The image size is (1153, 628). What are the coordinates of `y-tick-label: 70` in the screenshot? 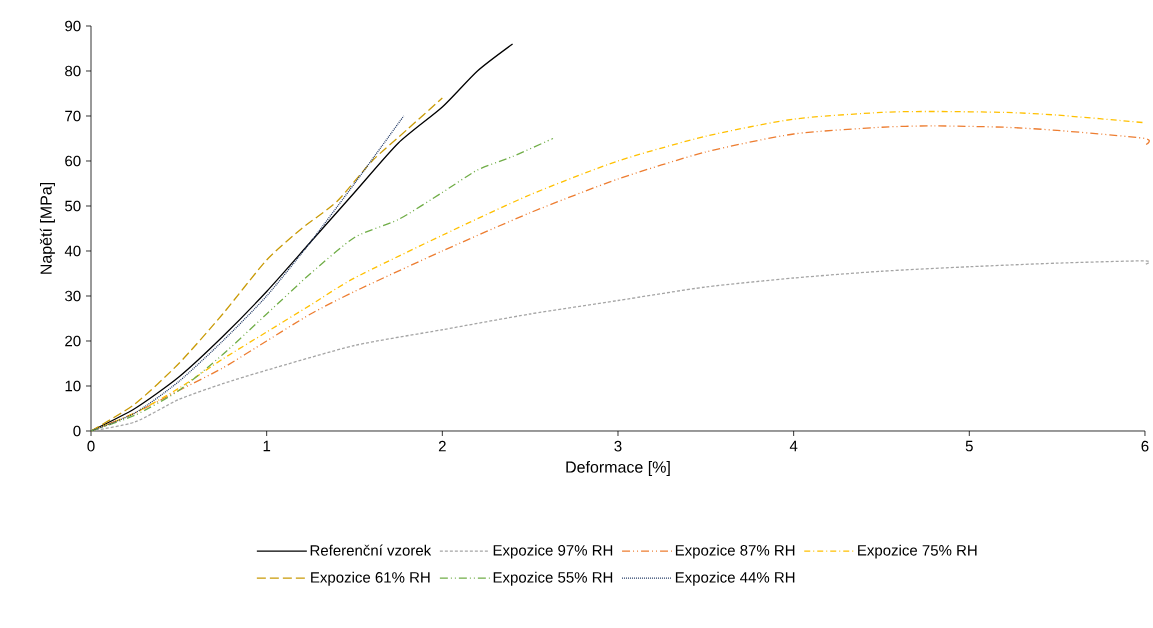 It's located at (73, 116).